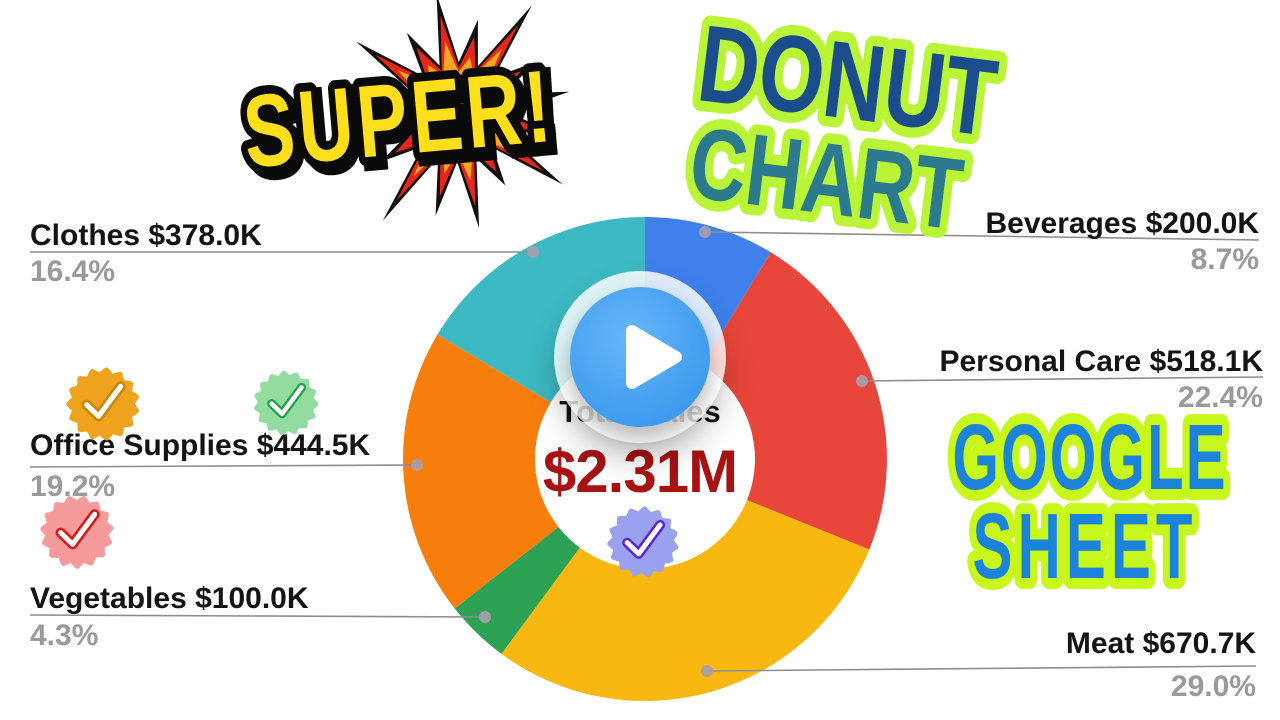  What do you see at coordinates (1224, 259) in the screenshot?
I see `callout-pct-beverages: 8.7%` at bounding box center [1224, 259].